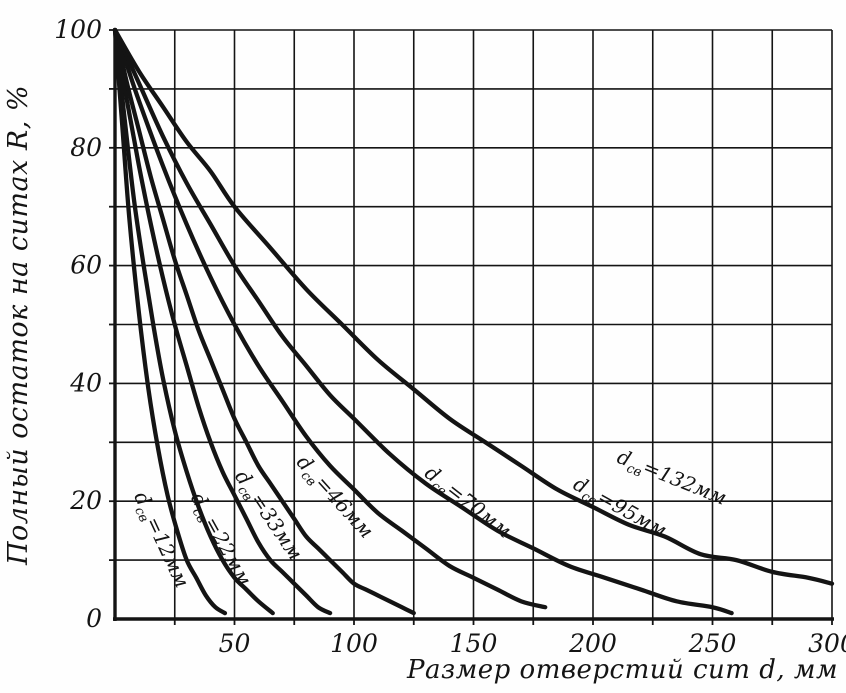 Image resolution: width=846 pixels, height=693 pixels. What do you see at coordinates (86, 147) in the screenshot?
I see `y-tick-label: 80` at bounding box center [86, 147].